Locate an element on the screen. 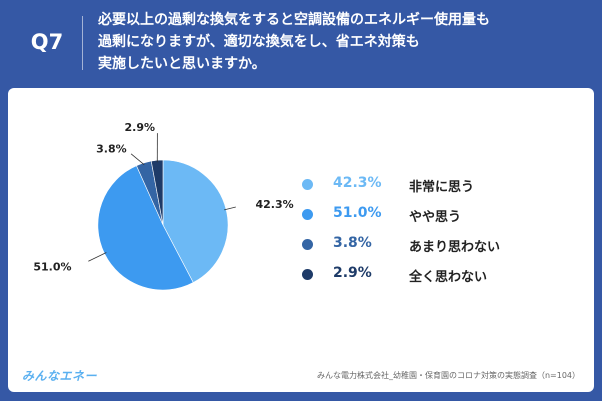 This screenshot has width=602, height=401. legend-item: 51.0% やや思う is located at coordinates (441, 217).